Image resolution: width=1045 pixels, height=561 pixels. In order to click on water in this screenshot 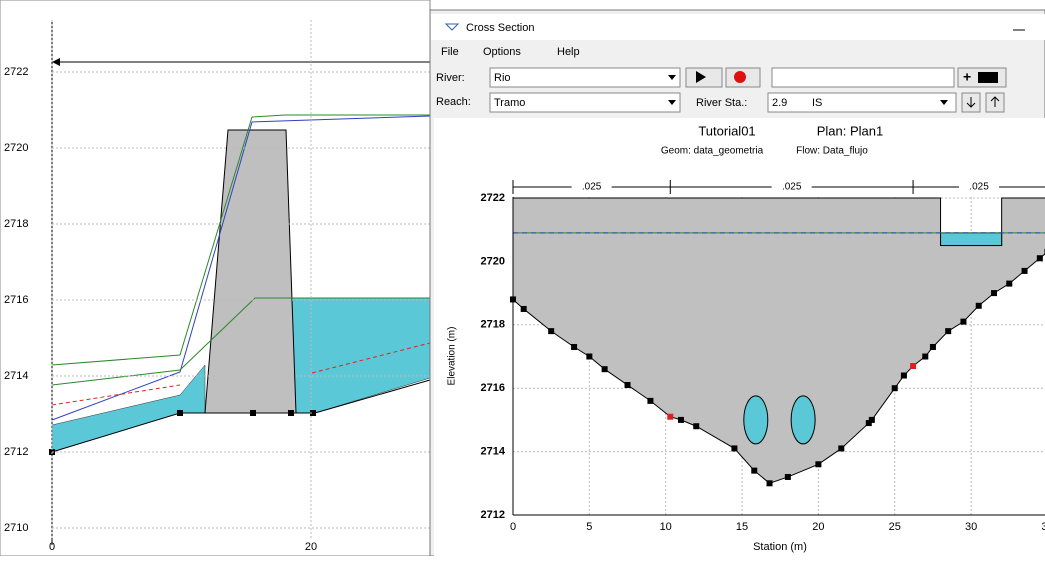, I will do `click(971, 239)`.